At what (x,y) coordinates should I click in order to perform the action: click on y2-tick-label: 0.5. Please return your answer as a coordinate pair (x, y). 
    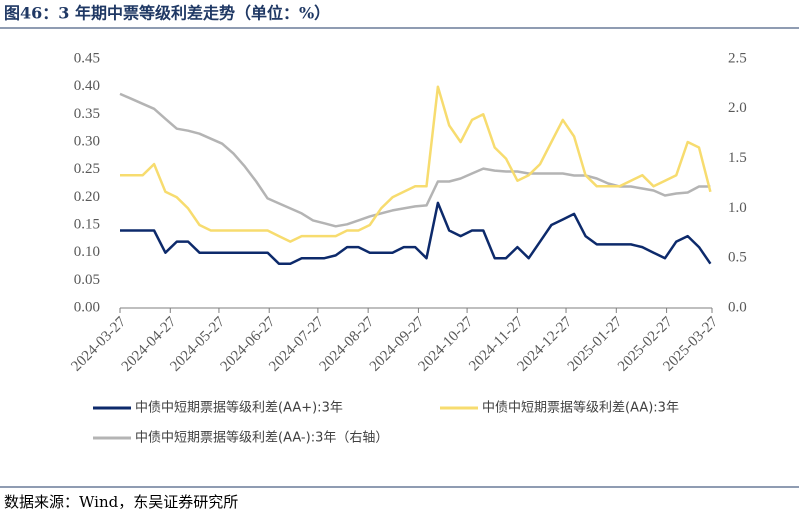
    Looking at the image, I should click on (737, 258).